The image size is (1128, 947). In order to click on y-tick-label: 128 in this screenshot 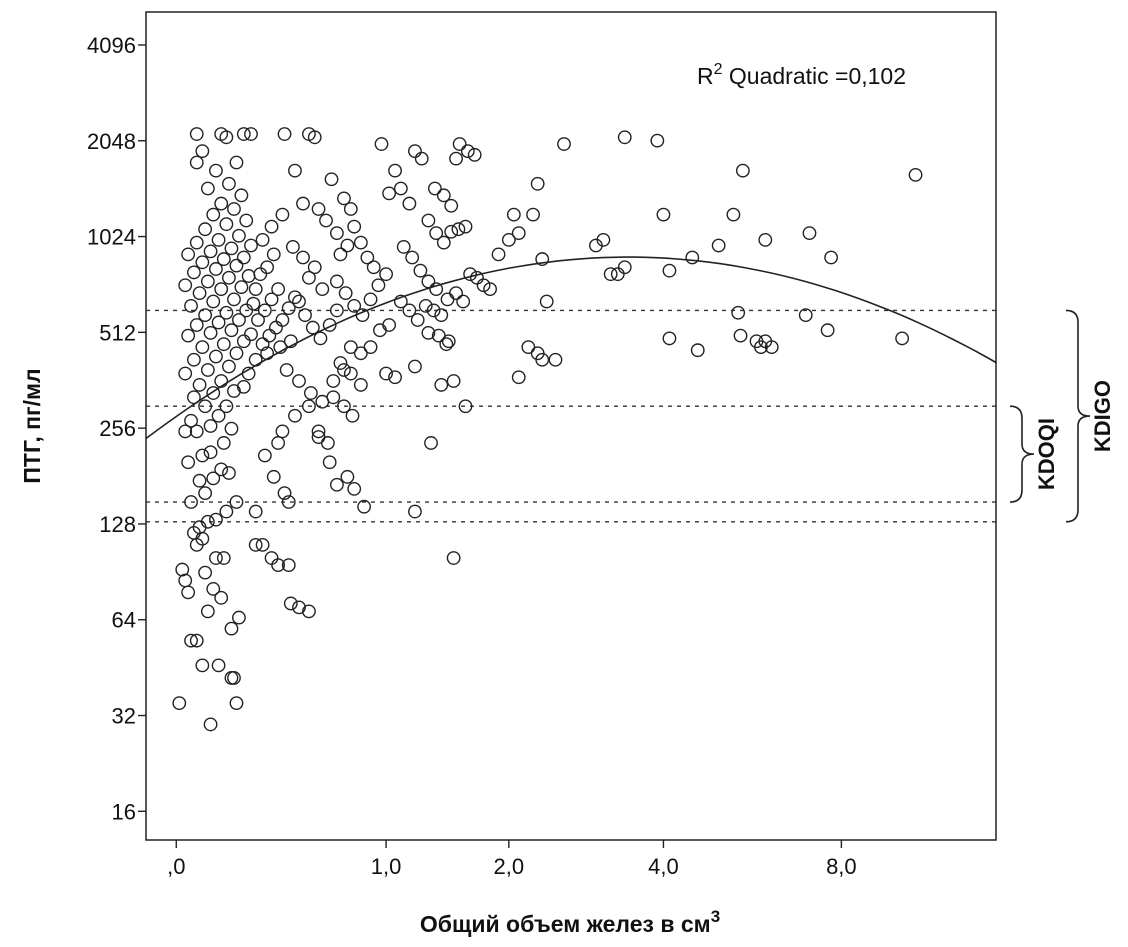, I will do `click(117, 524)`.